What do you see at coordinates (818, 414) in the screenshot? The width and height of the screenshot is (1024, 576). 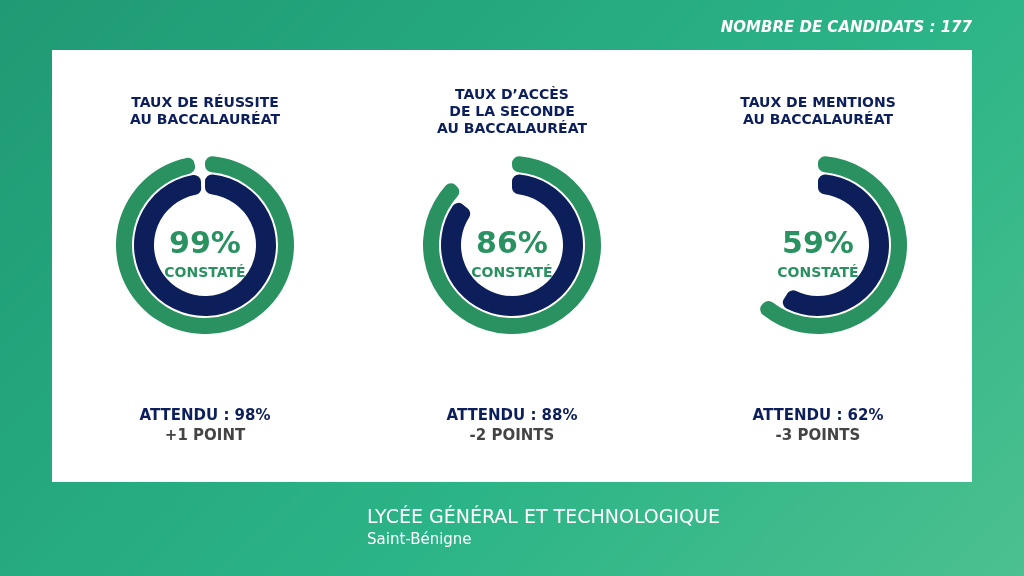 I see `text: ATTENDU : 62%` at bounding box center [818, 414].